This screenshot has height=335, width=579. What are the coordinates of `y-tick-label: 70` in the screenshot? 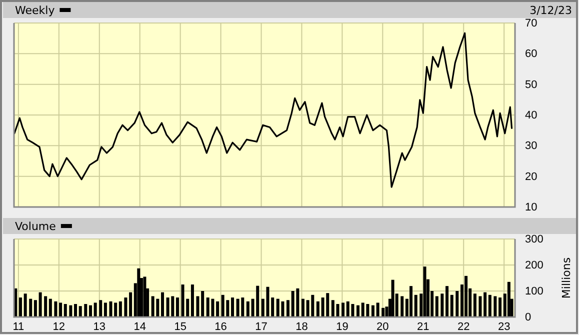 It's located at (531, 24).